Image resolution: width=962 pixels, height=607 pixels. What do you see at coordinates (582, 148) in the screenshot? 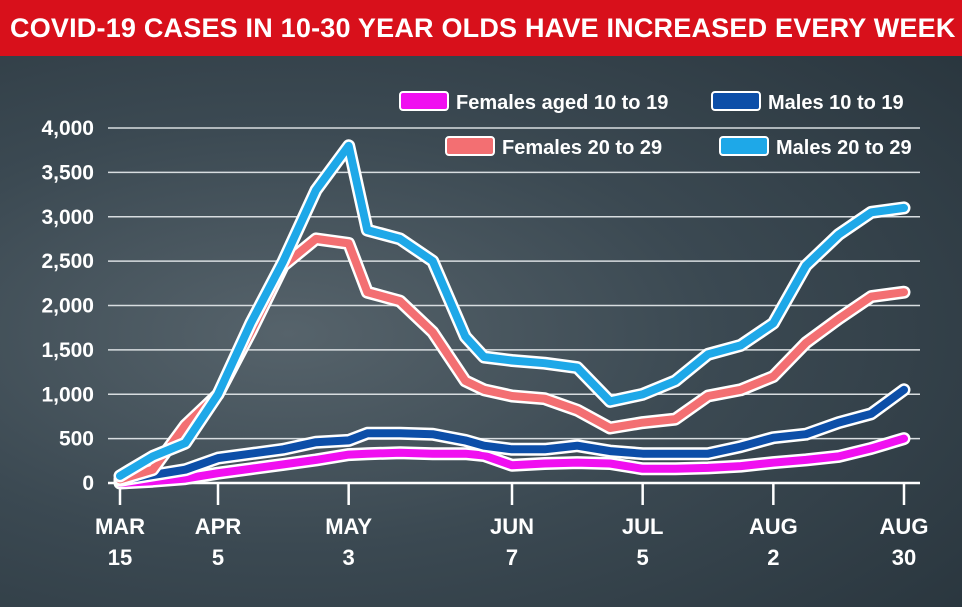
I see `legend-label: Females 20 to 29` at bounding box center [582, 148].